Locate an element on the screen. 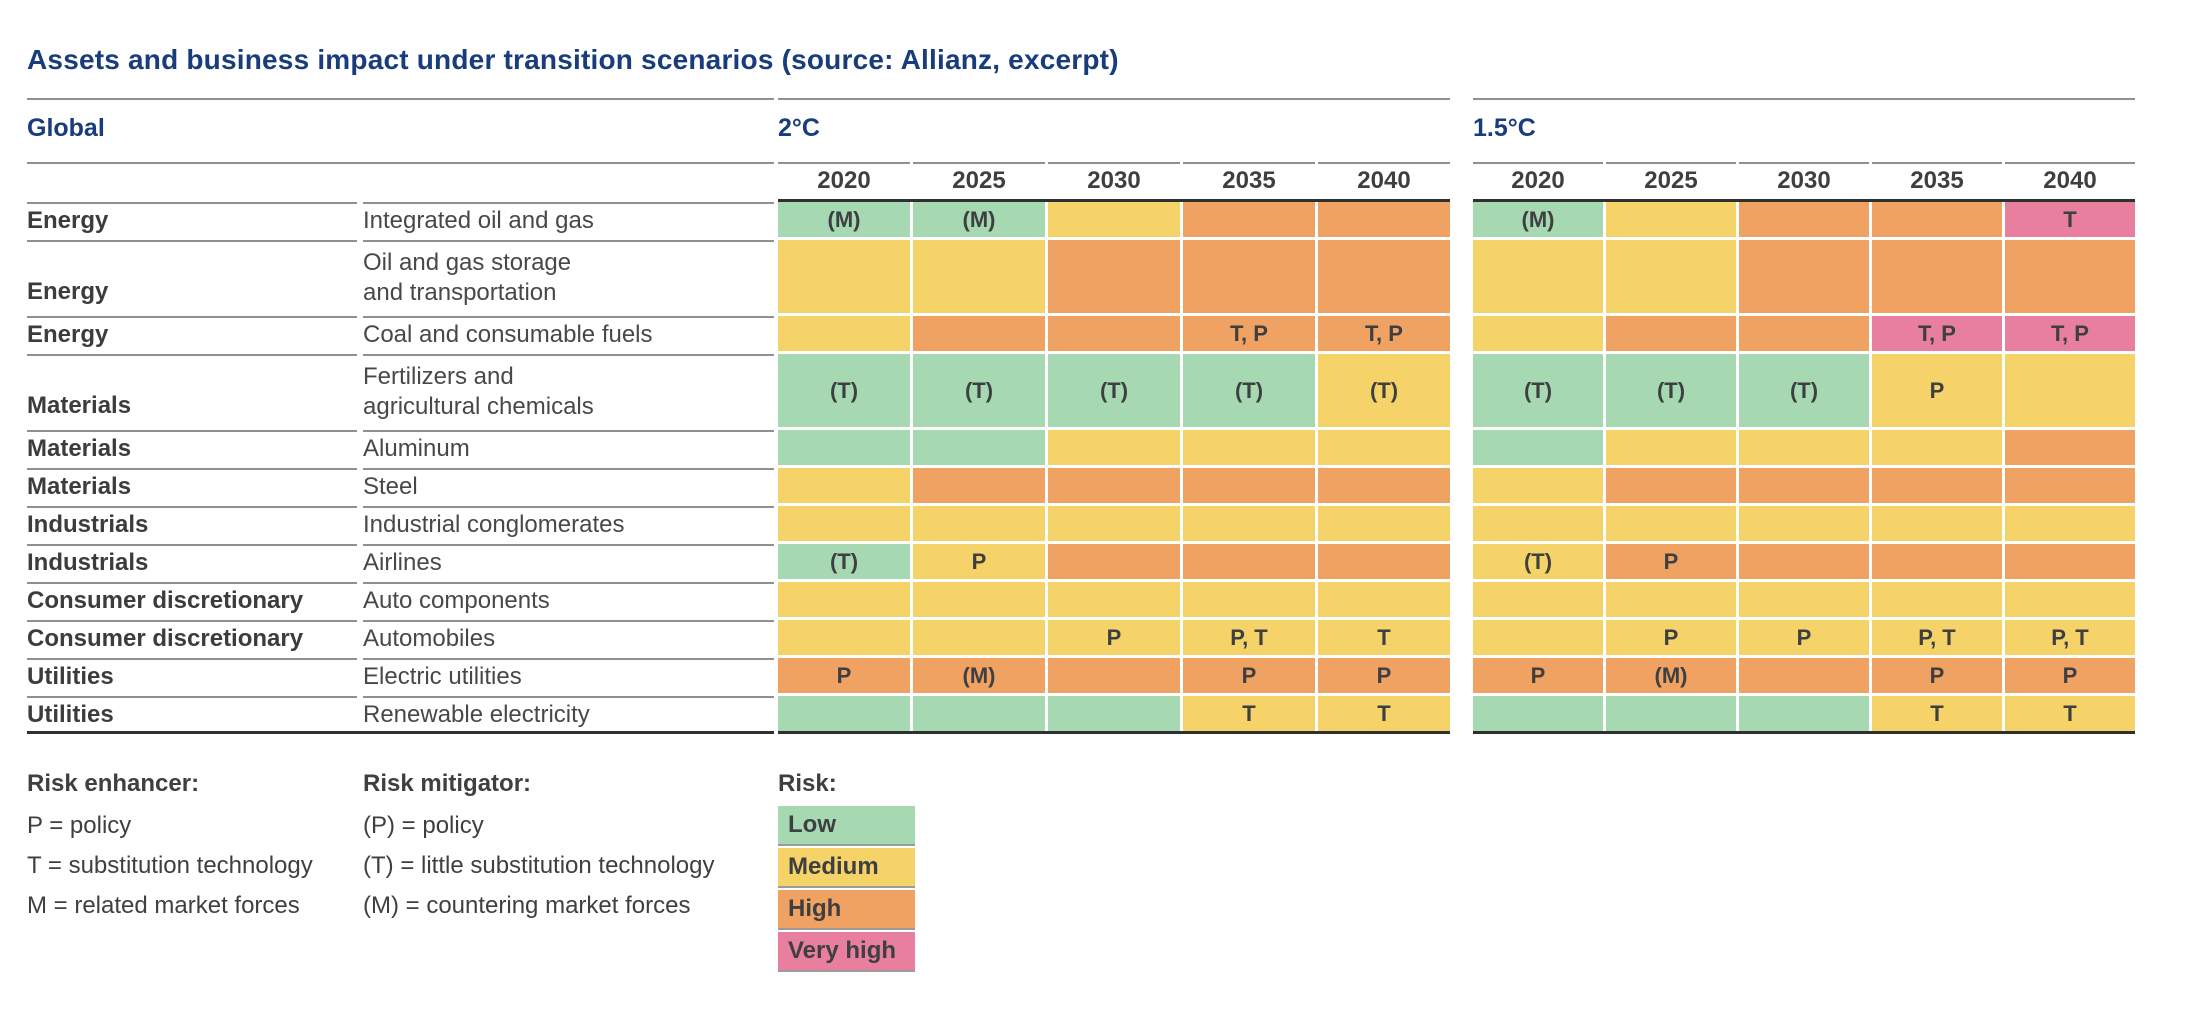 This screenshot has height=1014, width=2190. scenario-block-2c: (T) P is located at coordinates (1114, 561).